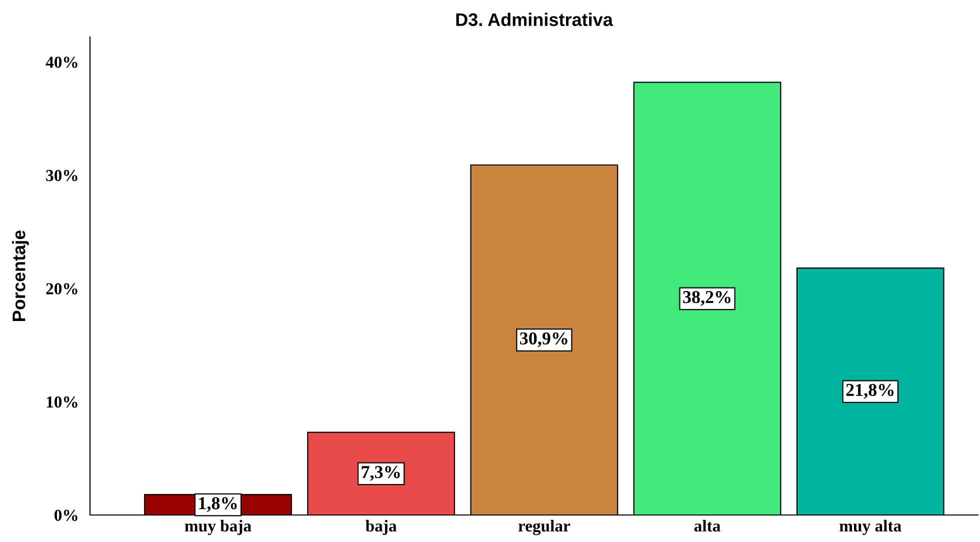  I want to click on y-axis-title: Porcentaje, so click(20, 275).